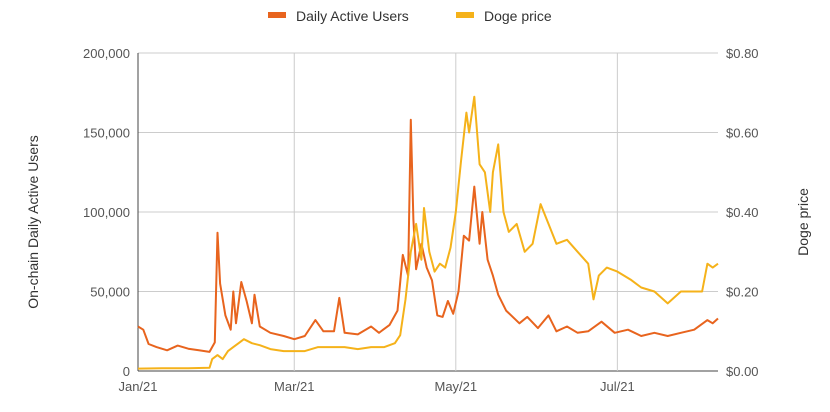  I want to click on right-tick-label: $0.60, so click(742, 133).